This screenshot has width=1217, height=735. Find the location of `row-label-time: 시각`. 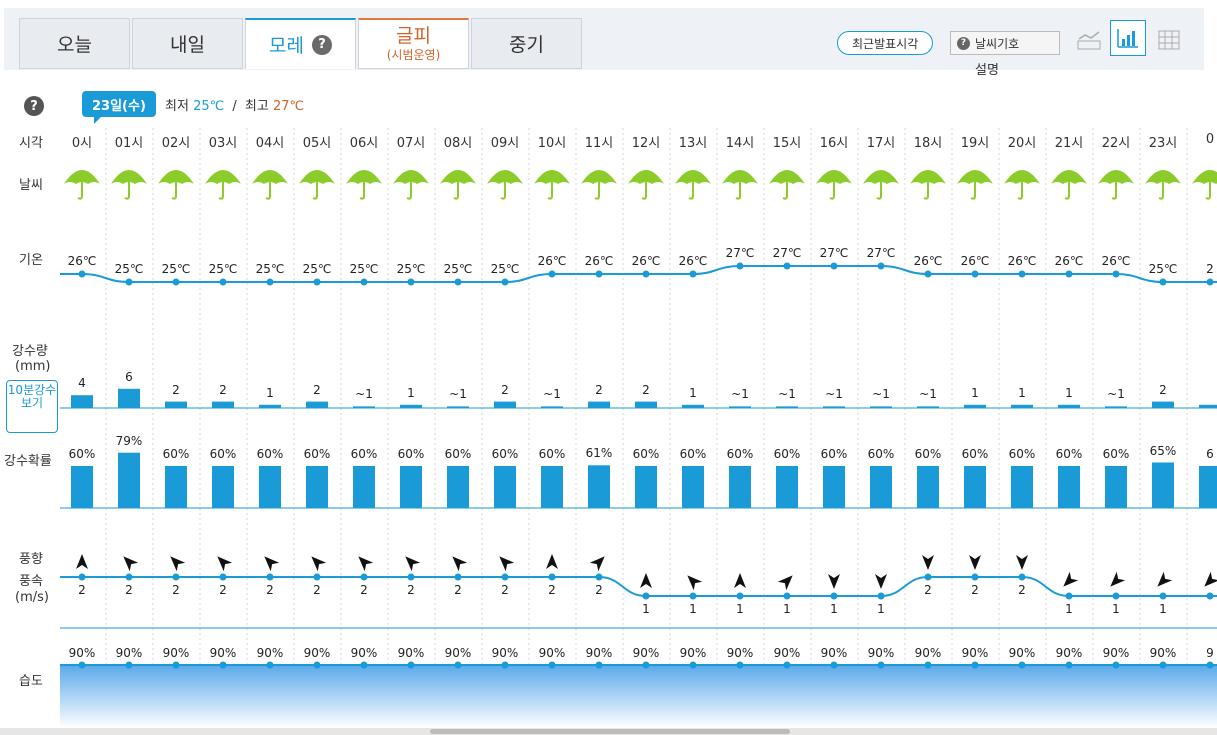

row-label-time: 시각 is located at coordinates (31, 143).